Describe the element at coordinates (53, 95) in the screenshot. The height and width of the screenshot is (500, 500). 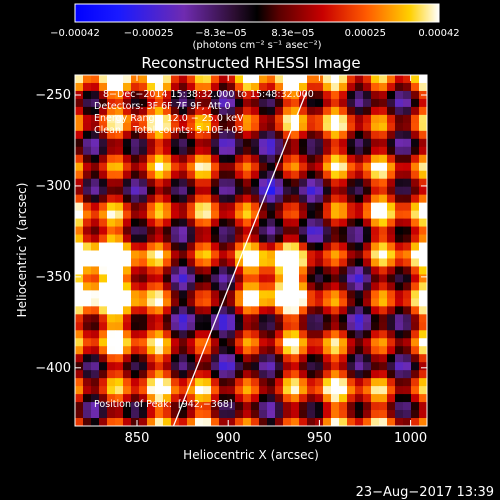
I see `y-tick-label: −250` at that location.